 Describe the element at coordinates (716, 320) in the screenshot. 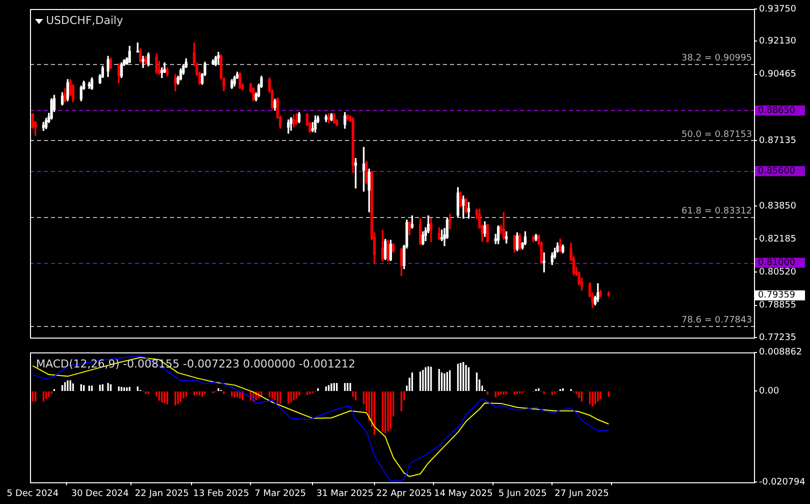

I see `ref-line-label: 78.6 = 0.77843` at that location.